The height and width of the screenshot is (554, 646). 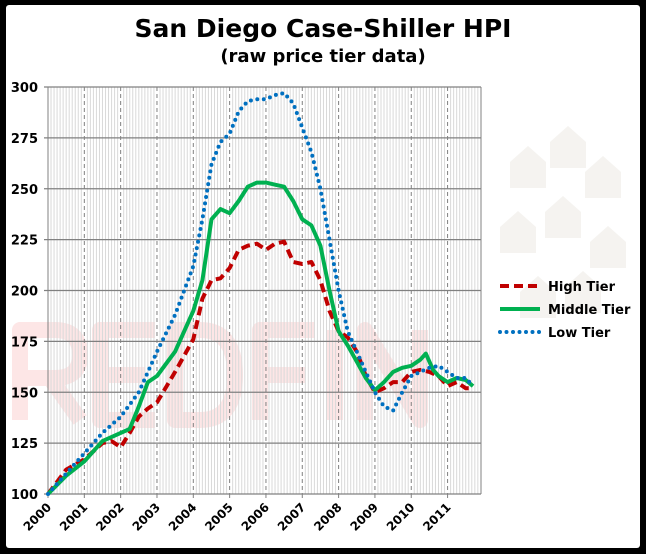 I want to click on x-tick-label: 2001, so click(x=74, y=517).